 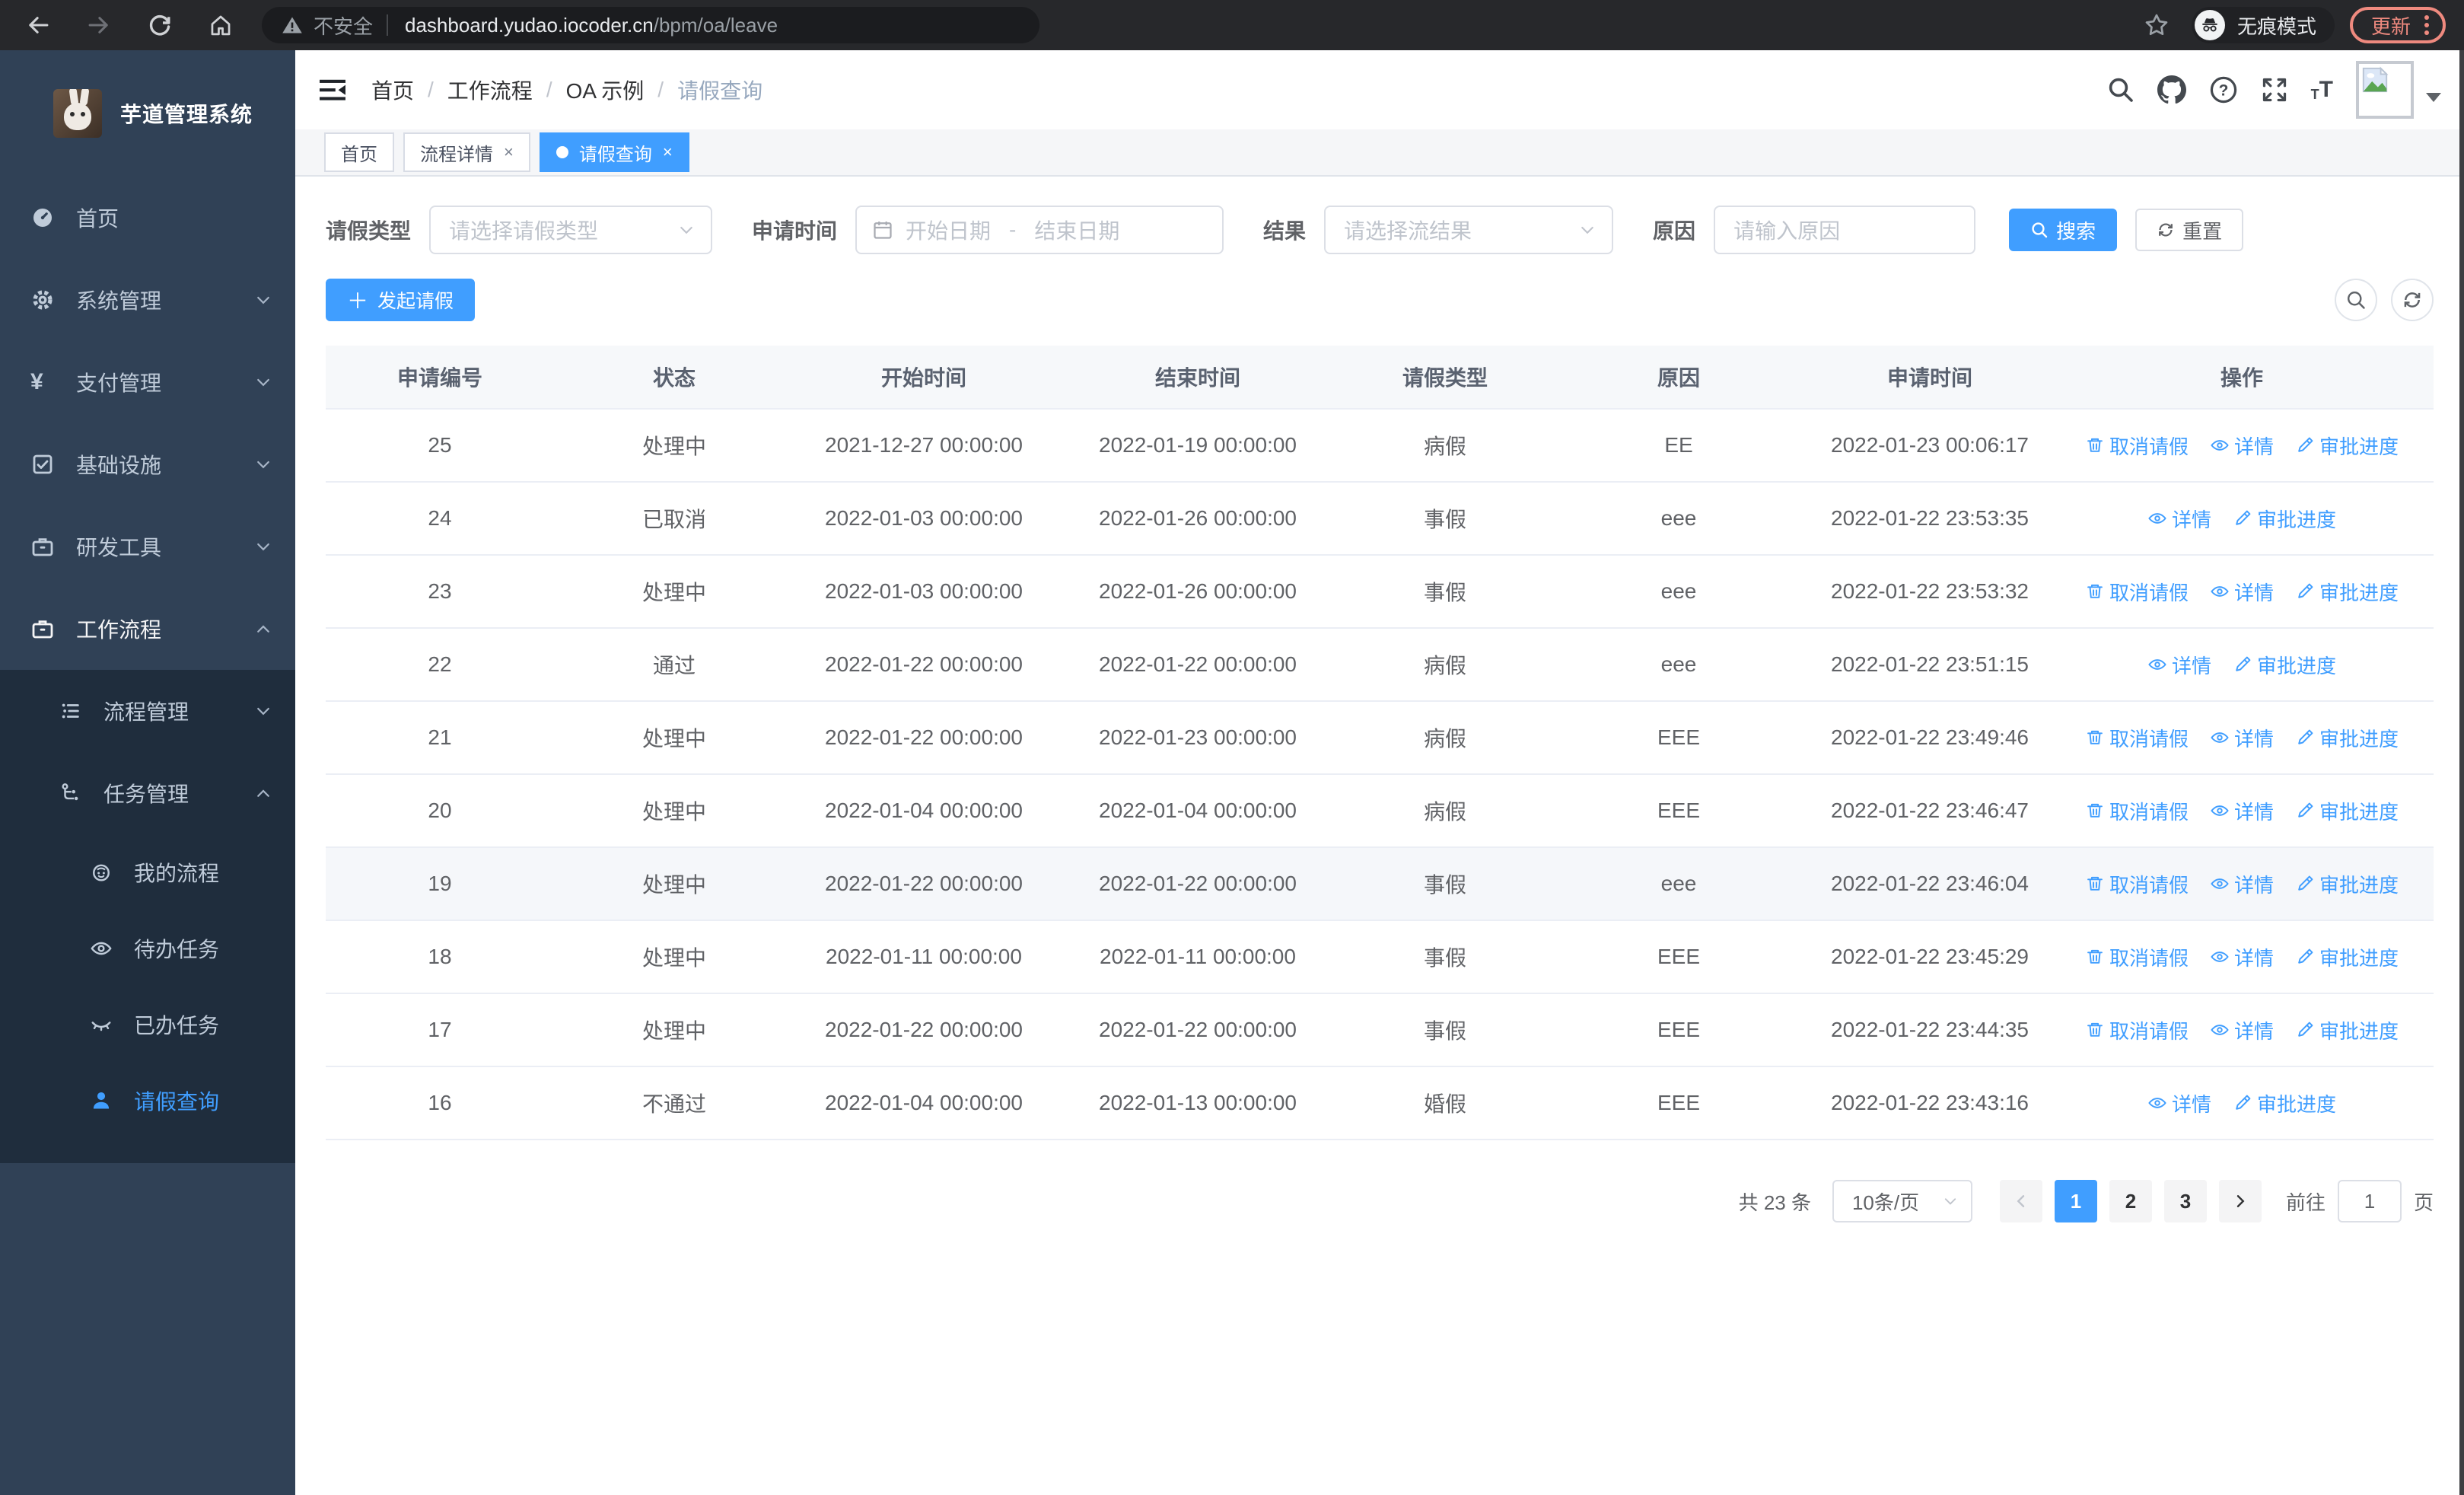 I want to click on browser-update-button: 更新, so click(x=2397, y=25).